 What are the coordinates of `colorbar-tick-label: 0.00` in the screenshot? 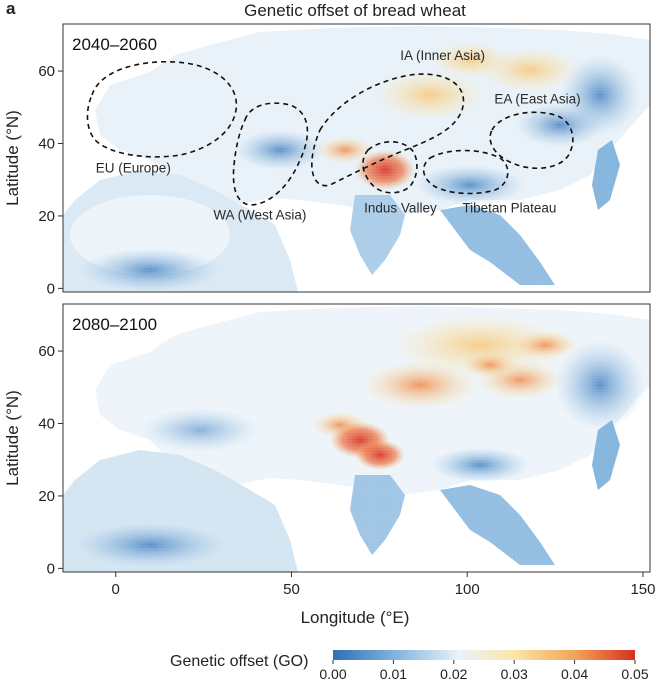 It's located at (332, 674).